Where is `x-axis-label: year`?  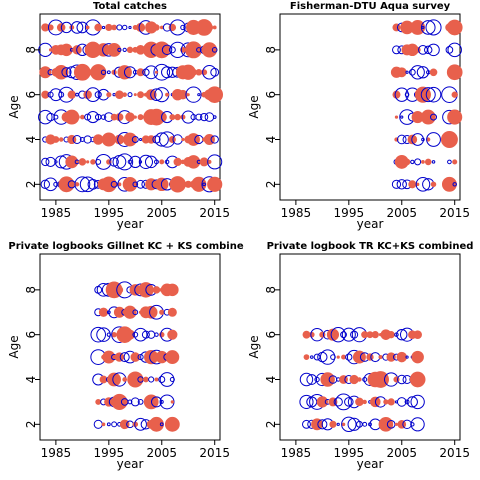
x-axis-label: year is located at coordinates (130, 464).